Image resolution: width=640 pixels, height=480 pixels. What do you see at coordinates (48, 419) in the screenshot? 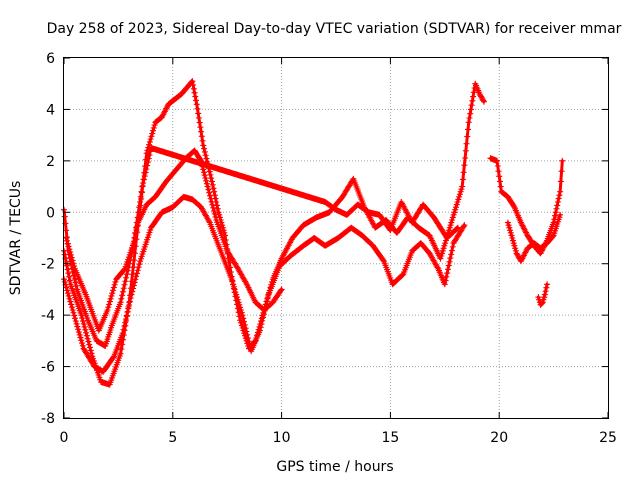
I see `y-tick-label: -8` at bounding box center [48, 419].